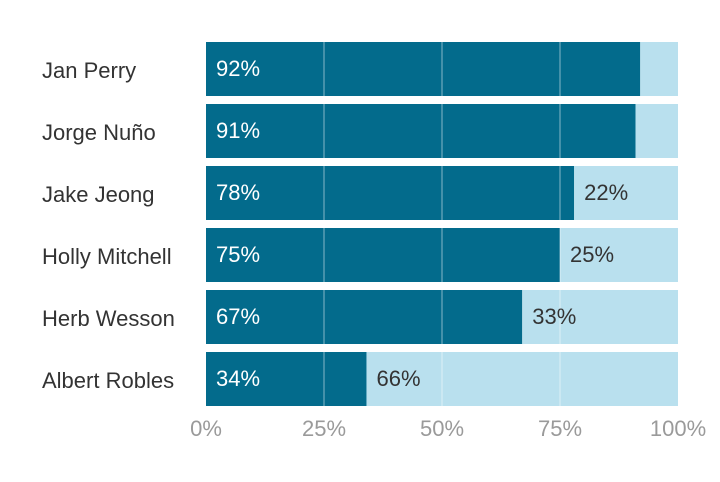 The width and height of the screenshot is (720, 482). What do you see at coordinates (324, 428) in the screenshot?
I see `x-tick-label: 25%` at bounding box center [324, 428].